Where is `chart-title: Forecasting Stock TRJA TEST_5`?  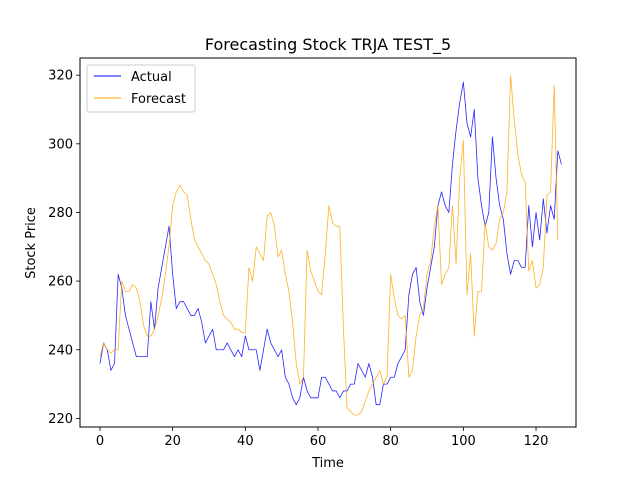
chart-title: Forecasting Stock TRJA TEST_5 is located at coordinates (328, 45).